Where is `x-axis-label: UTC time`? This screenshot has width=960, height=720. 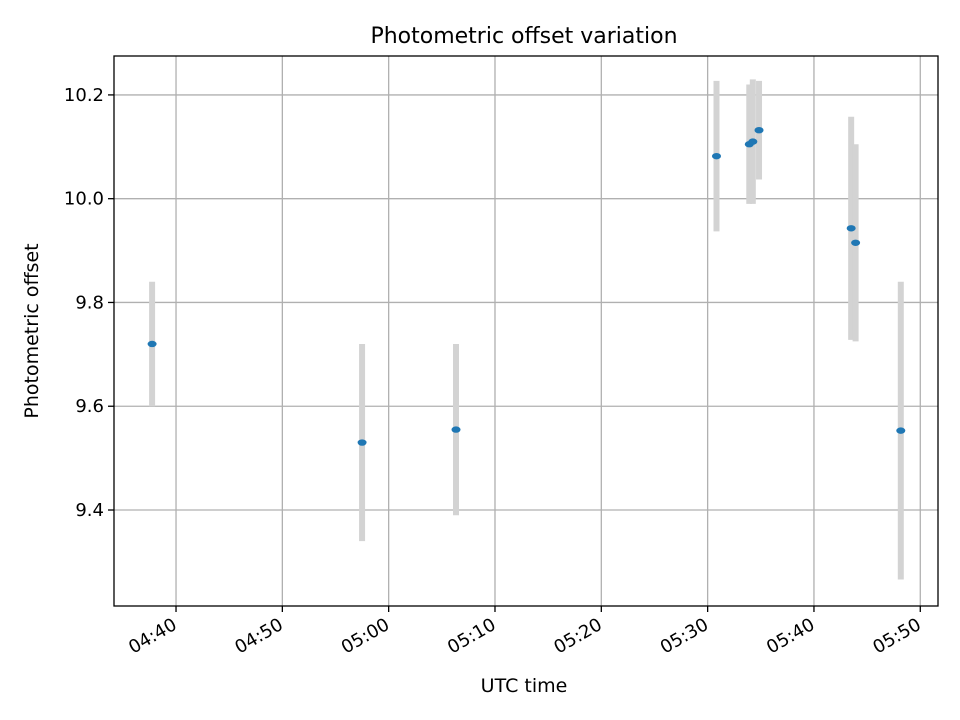 x-axis-label: UTC time is located at coordinates (524, 686).